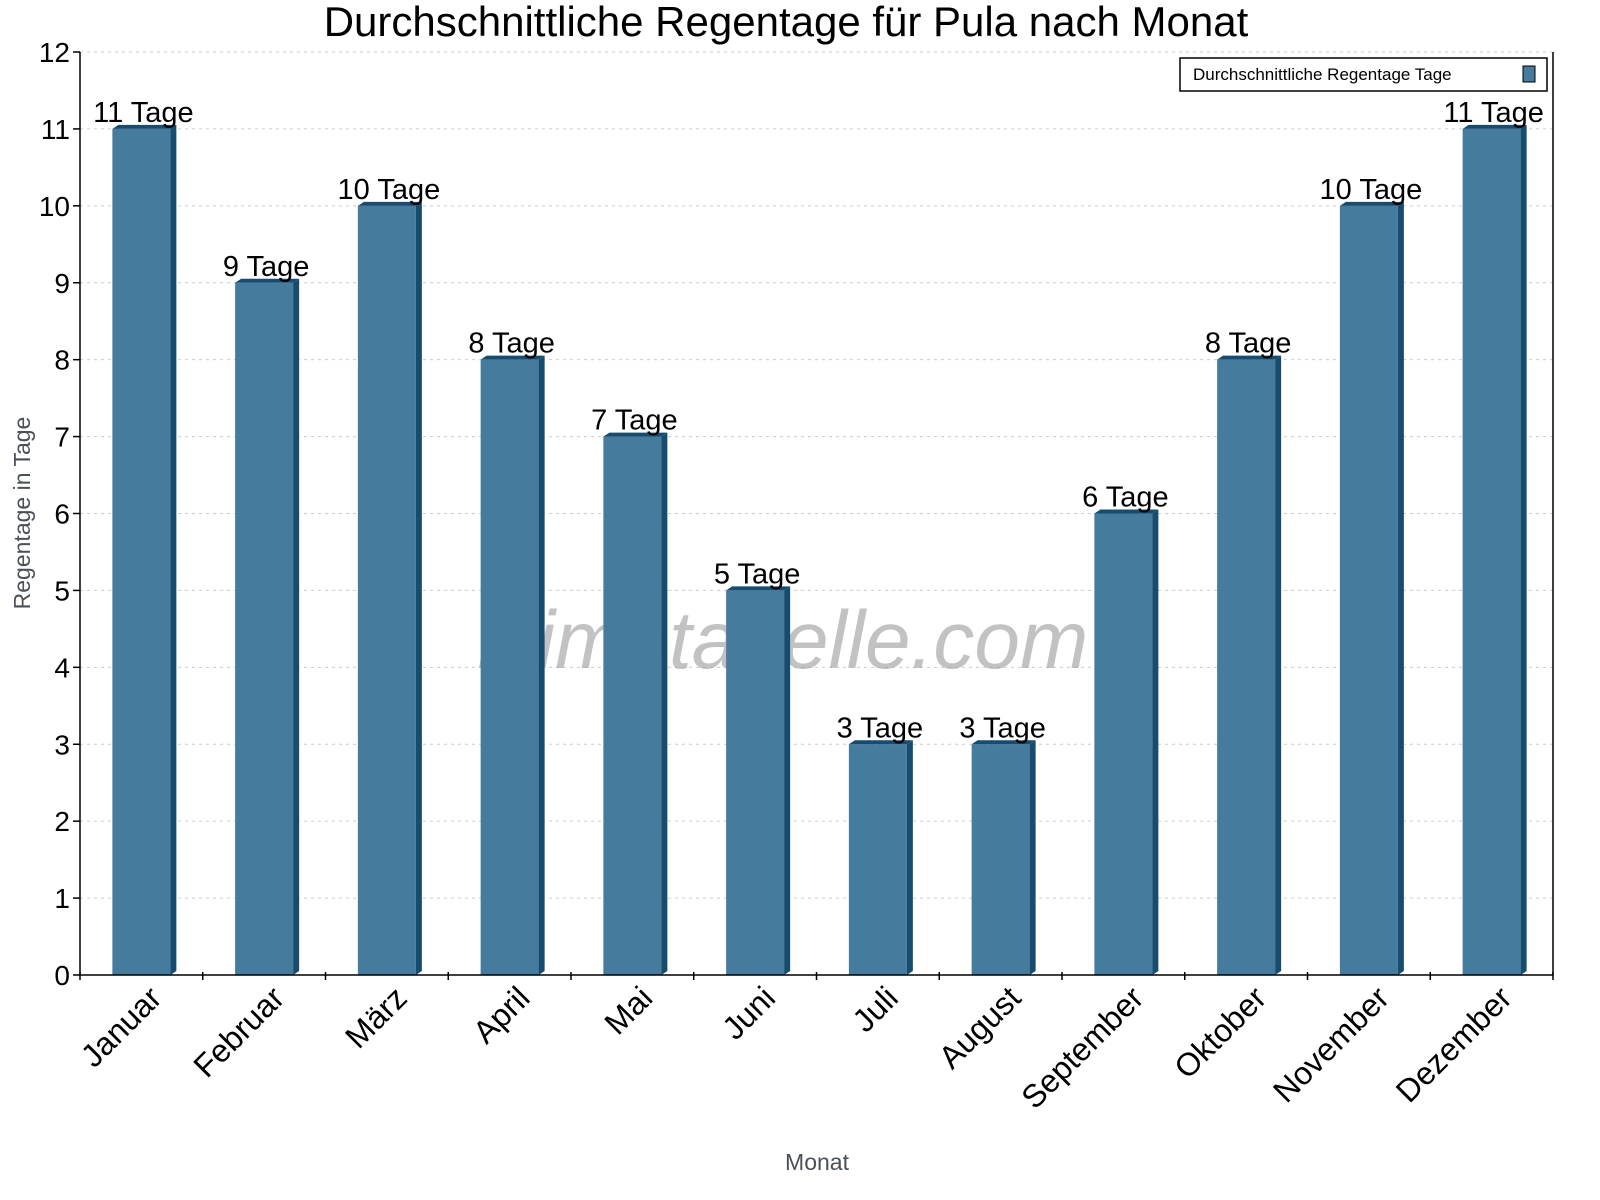  Describe the element at coordinates (874, 1008) in the screenshot. I see `x-tick-label: Juli` at that location.